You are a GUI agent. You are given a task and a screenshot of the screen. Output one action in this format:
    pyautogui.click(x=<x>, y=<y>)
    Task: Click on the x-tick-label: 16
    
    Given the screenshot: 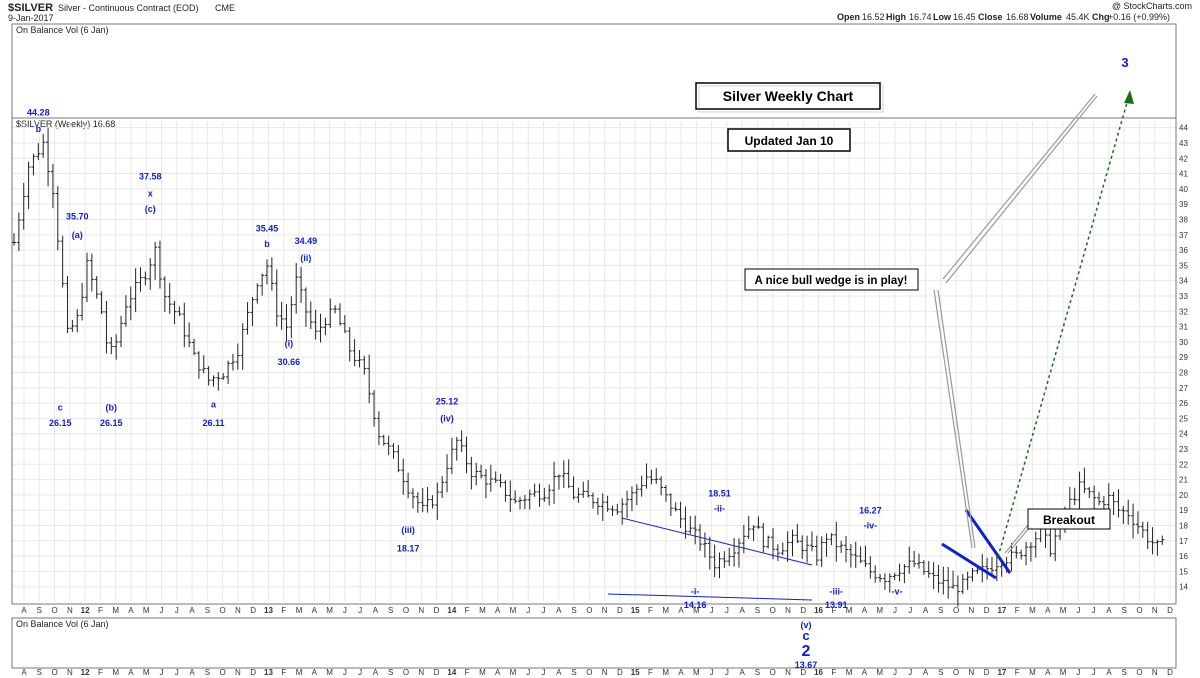 What is the action you would take?
    pyautogui.click(x=818, y=610)
    